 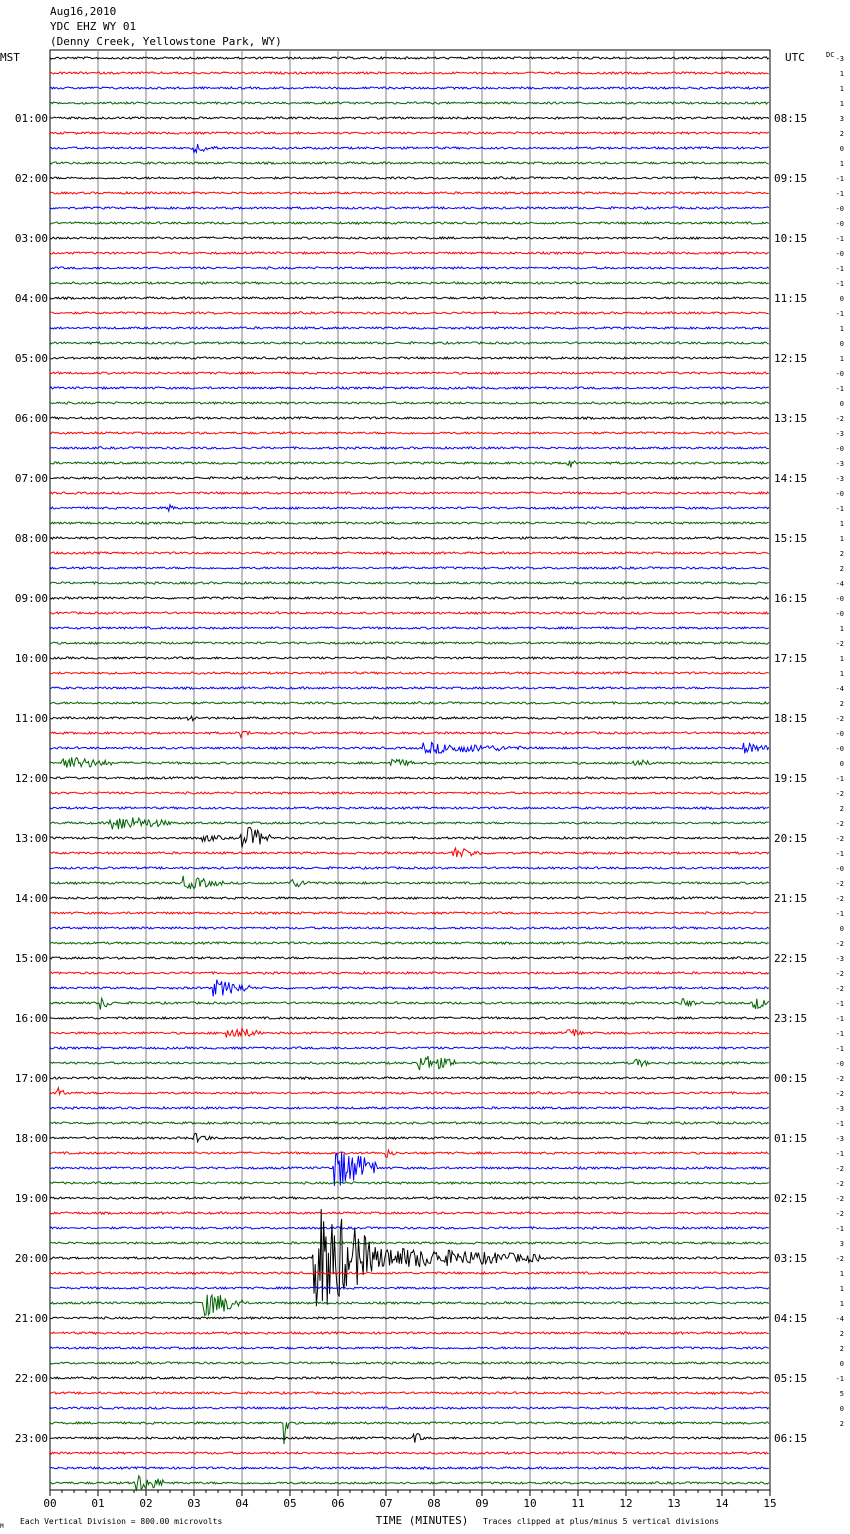 What do you see at coordinates (790, 418) in the screenshot?
I see `utc-hour-label: 13:15` at bounding box center [790, 418].